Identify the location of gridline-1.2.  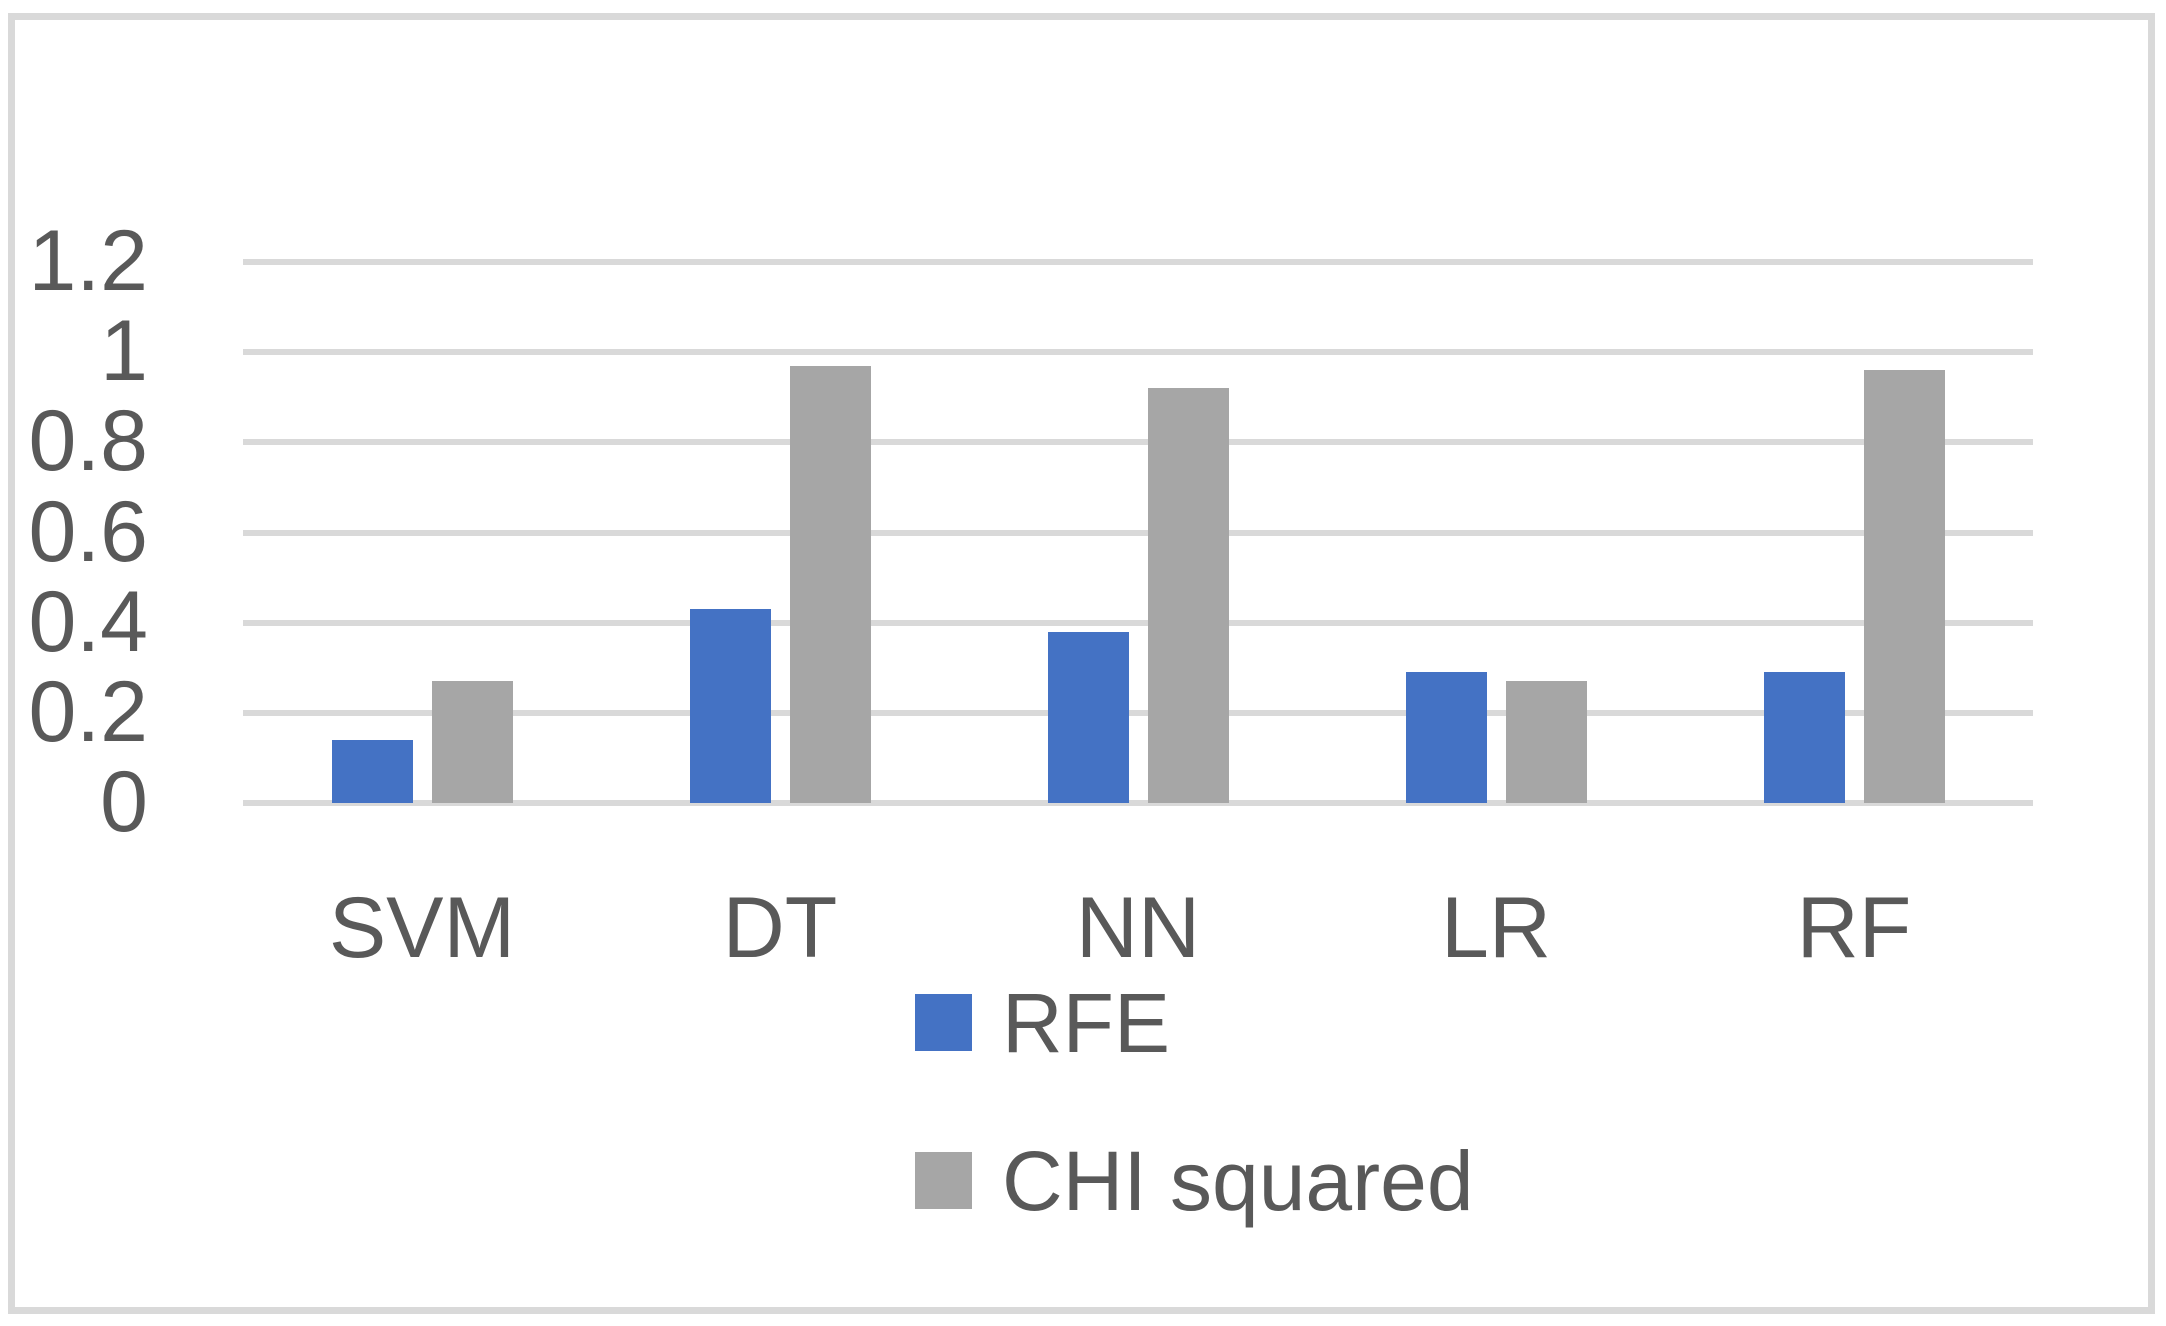
(1138, 262).